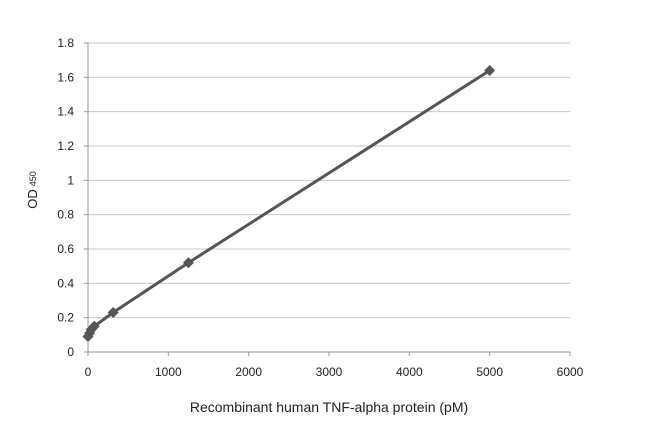 Image resolution: width=650 pixels, height=427 pixels. Describe the element at coordinates (570, 372) in the screenshot. I see `x-tick-label: 6000` at that location.